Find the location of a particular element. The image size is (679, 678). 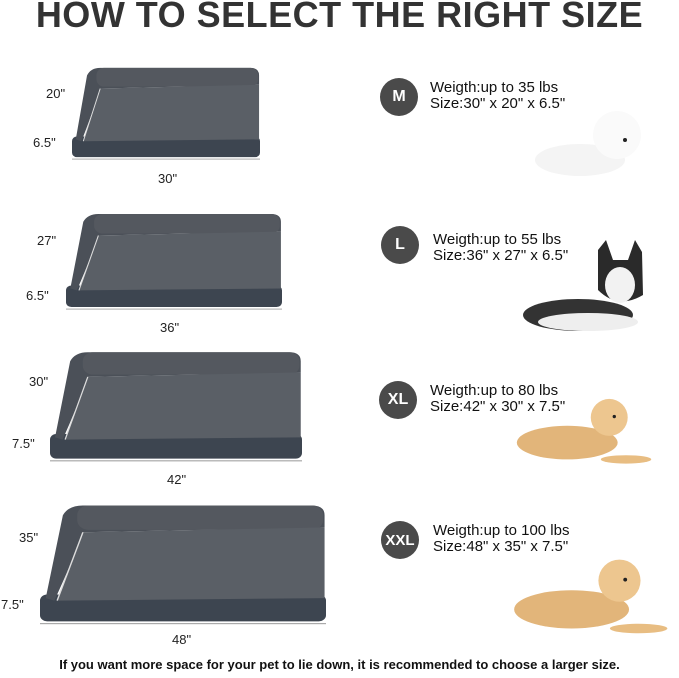

weight-text-l: Weigth:up to 55 lbs is located at coordinates (497, 239).